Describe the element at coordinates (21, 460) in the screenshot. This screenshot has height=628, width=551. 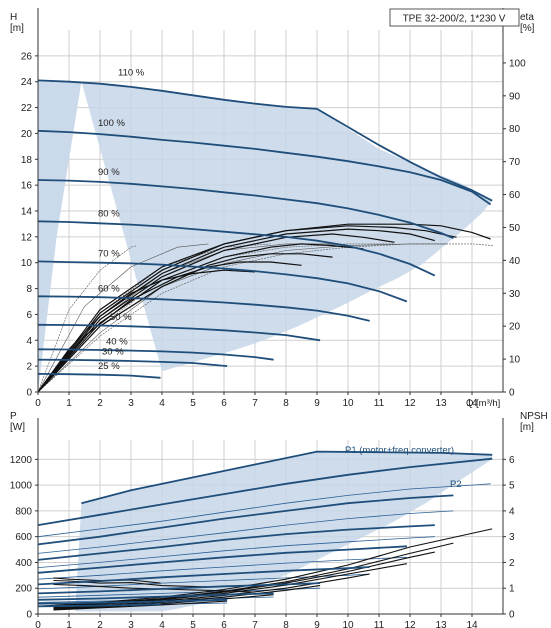
I see `chart2-ytick-label-1200: 1200` at that location.